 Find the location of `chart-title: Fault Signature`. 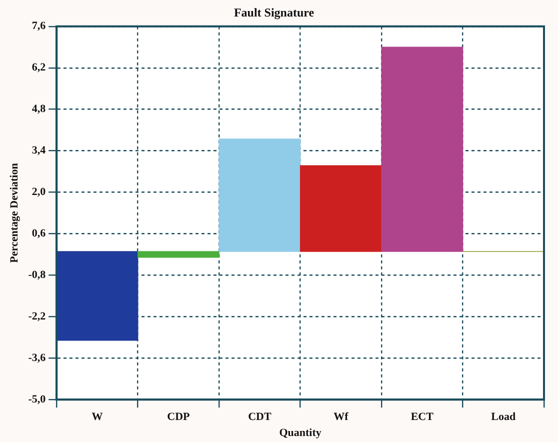

chart-title: Fault Signature is located at coordinates (274, 12).